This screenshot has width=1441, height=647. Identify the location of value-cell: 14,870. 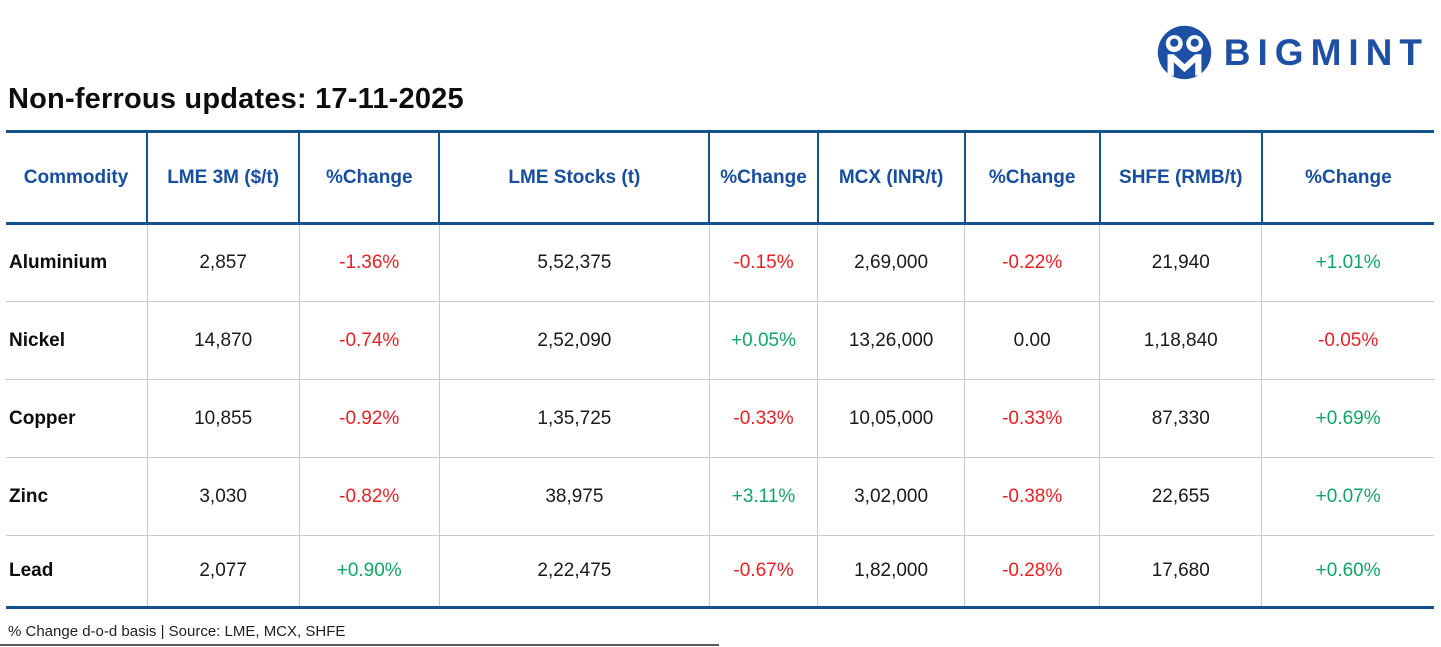
(223, 340).